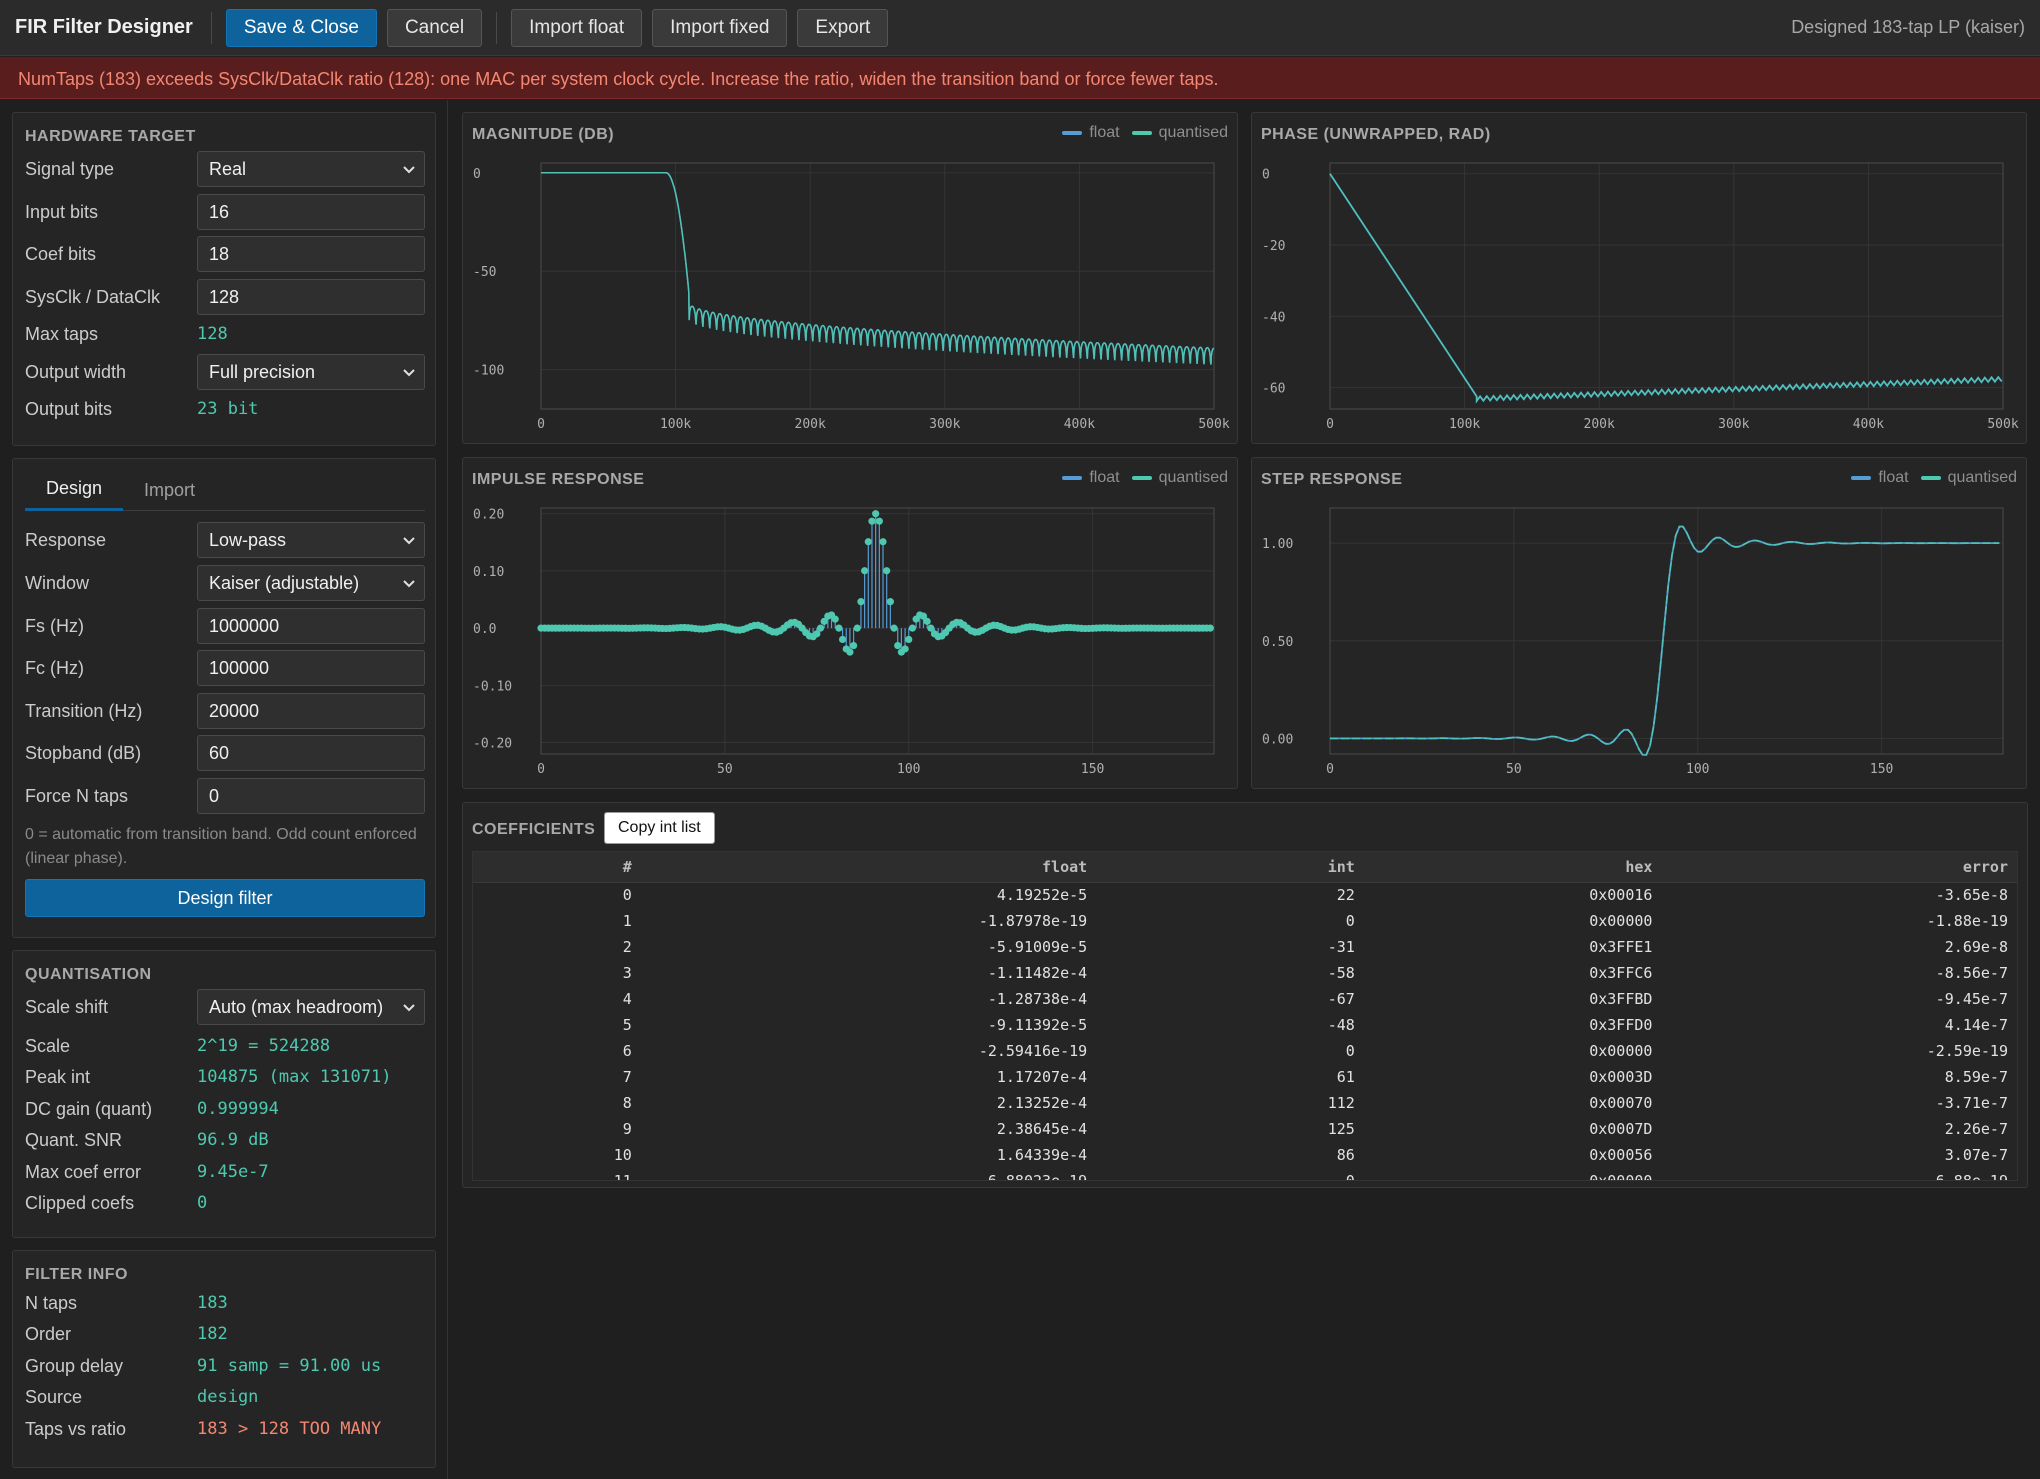 The width and height of the screenshot is (2040, 1479). What do you see at coordinates (1245, 1077) in the screenshot?
I see `table-row: 7 1.17207e-4 61 0x0003D 8.59e-7` at bounding box center [1245, 1077].